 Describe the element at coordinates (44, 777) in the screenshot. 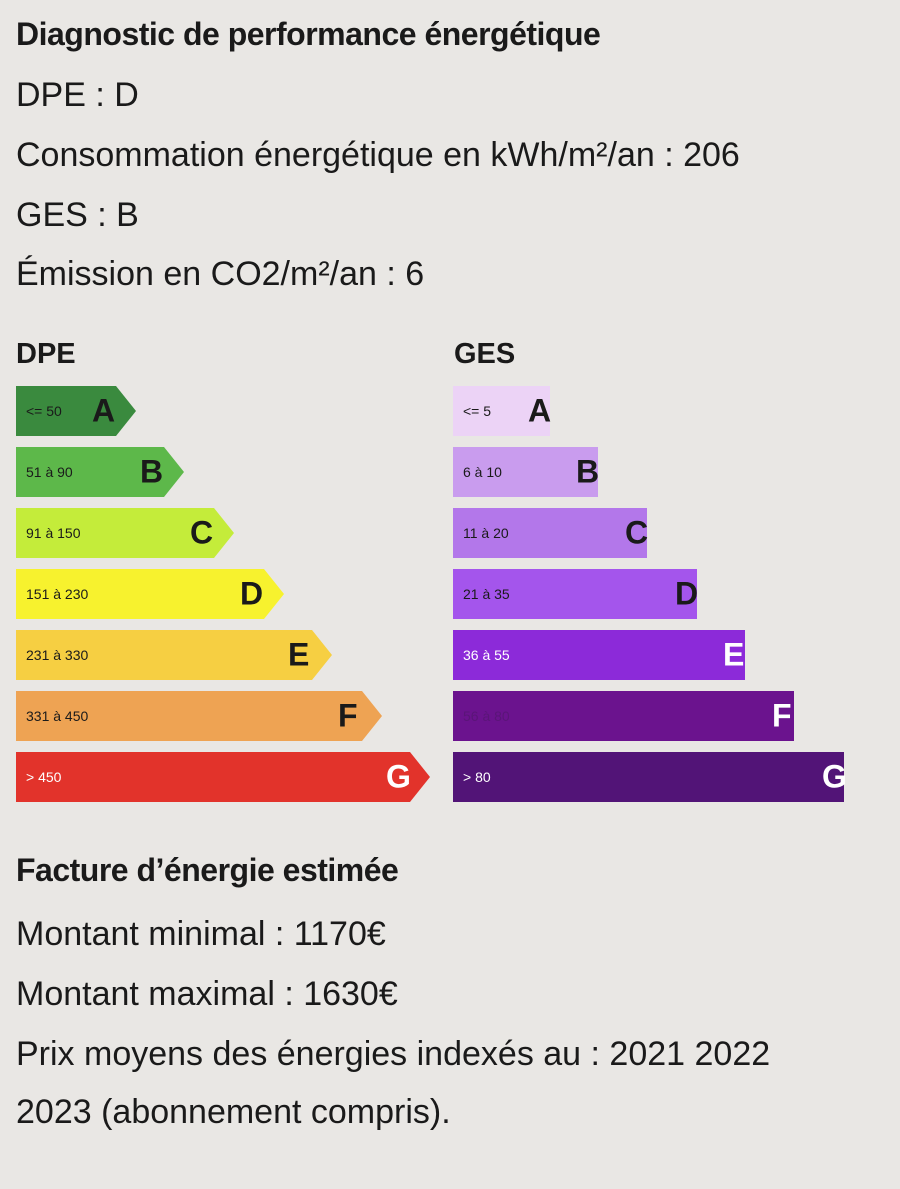

I see `dpe-bar-range: > 450` at that location.